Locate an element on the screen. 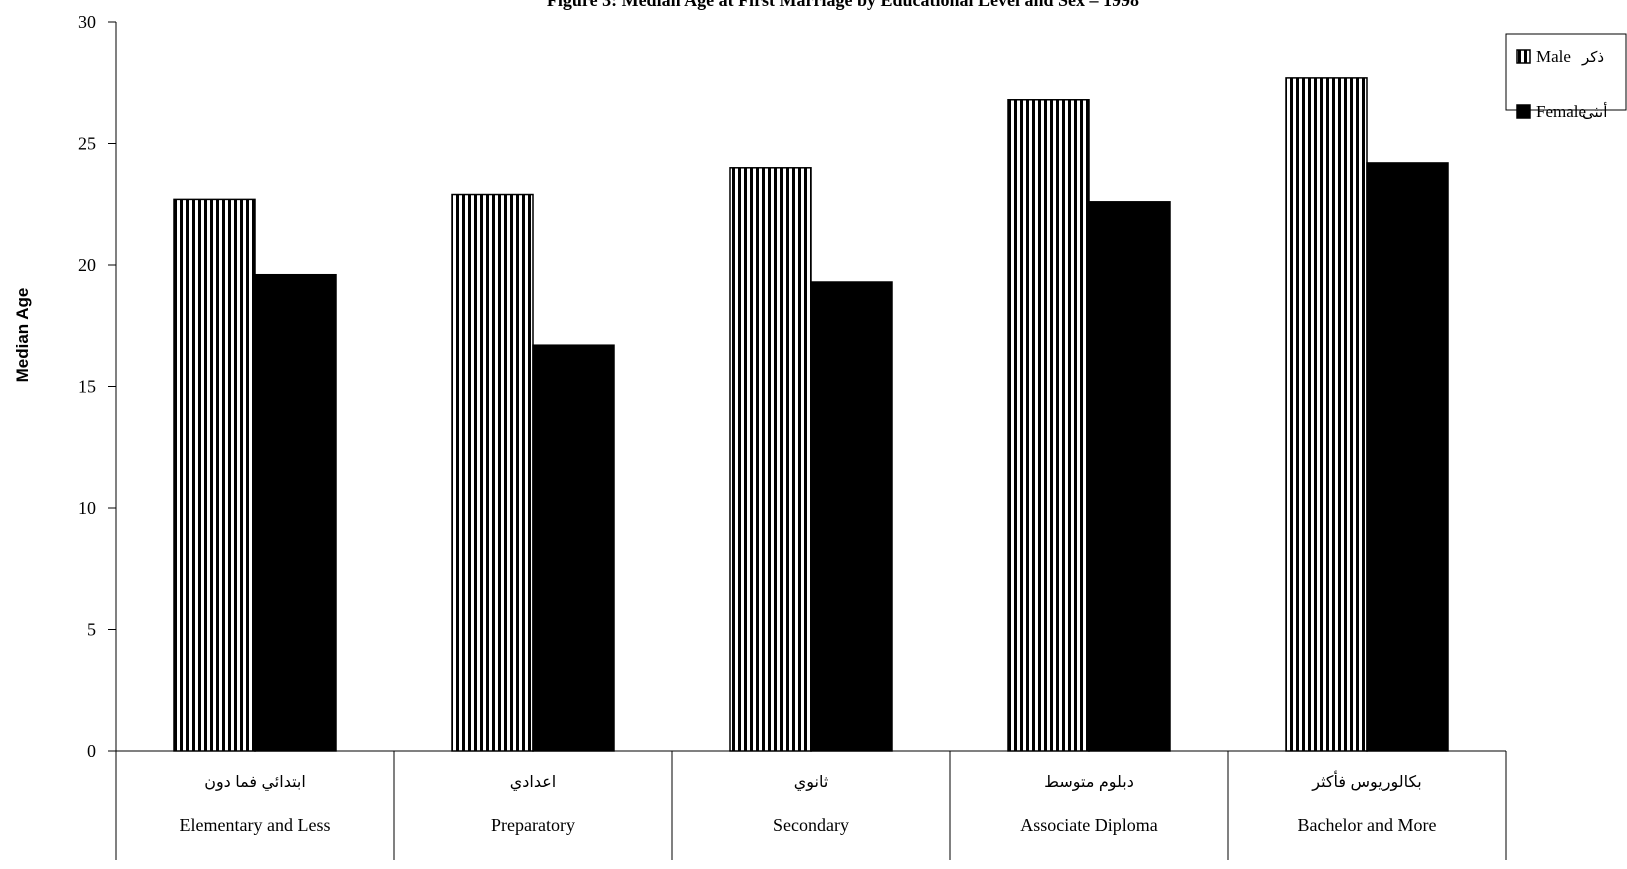  legend-swatch-female is located at coordinates (1523, 111).